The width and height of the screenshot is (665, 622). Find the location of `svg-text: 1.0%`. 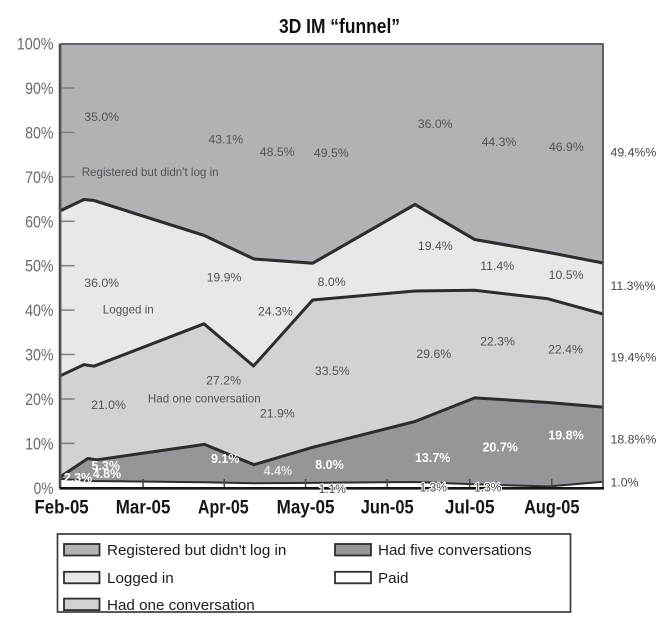

svg-text: 1.0% is located at coordinates (625, 482).